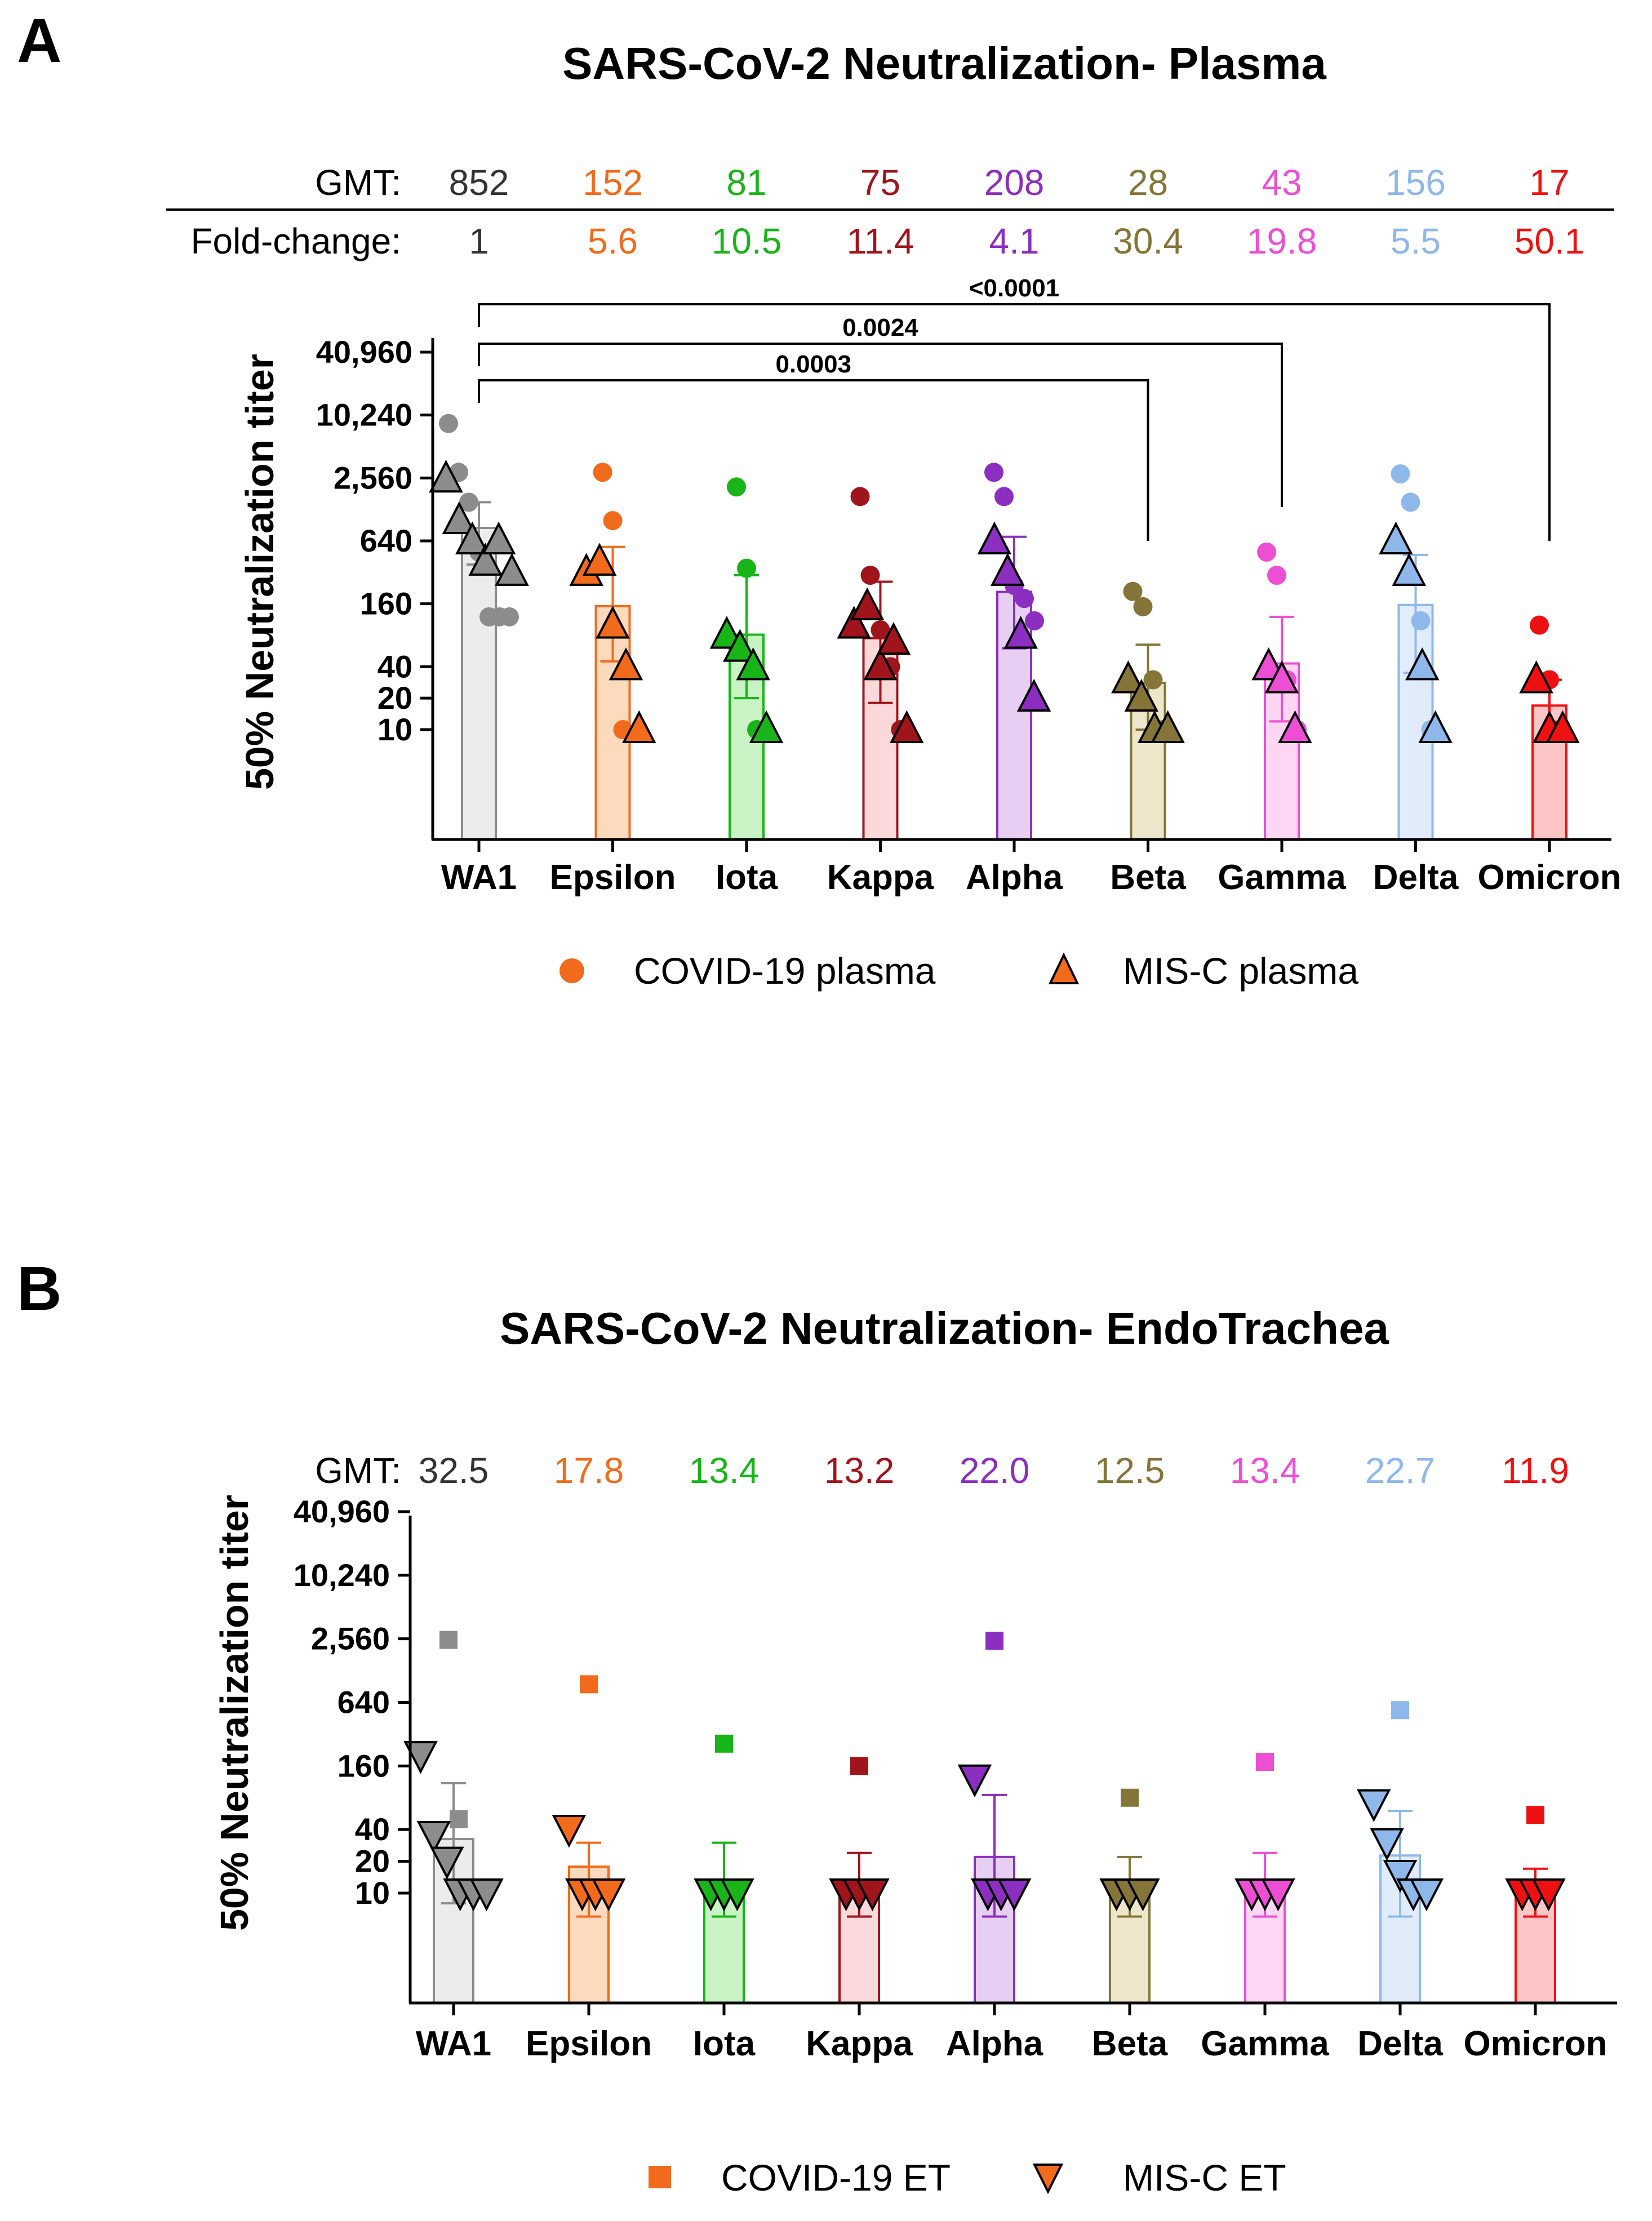 The width and height of the screenshot is (1652, 2221). Describe the element at coordinates (1005, 601) in the screenshot. I see `misc-plasma-points` at that location.